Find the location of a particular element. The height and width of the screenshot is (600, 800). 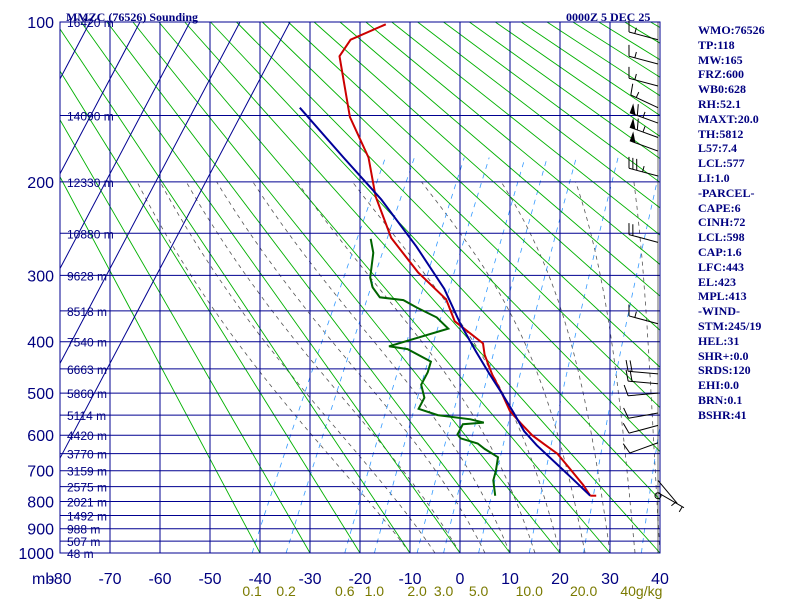

height-label: 16420 m is located at coordinates (90, 23).